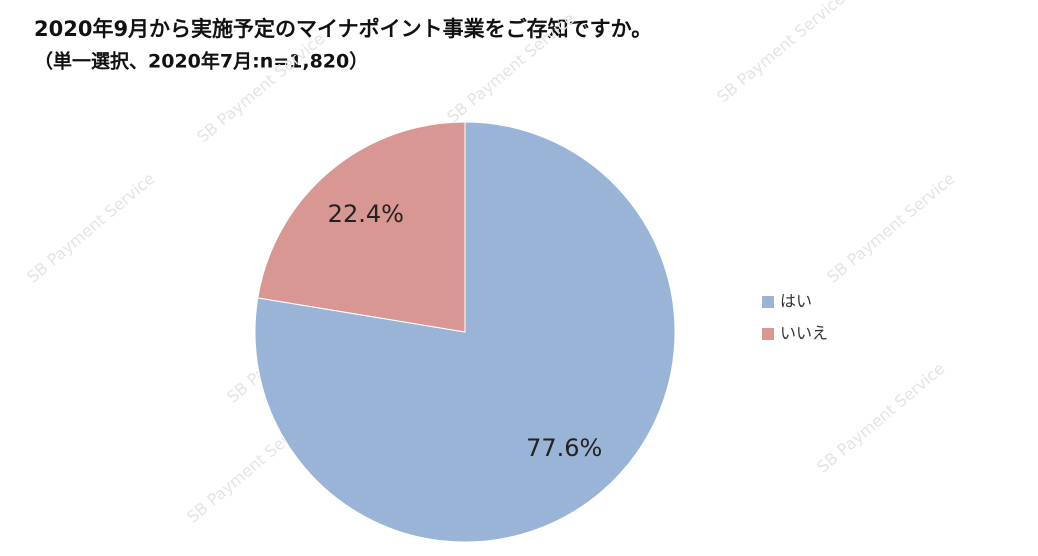 This screenshot has height=556, width=1038. Describe the element at coordinates (796, 301) in the screenshot. I see `legend-label: はい` at that location.